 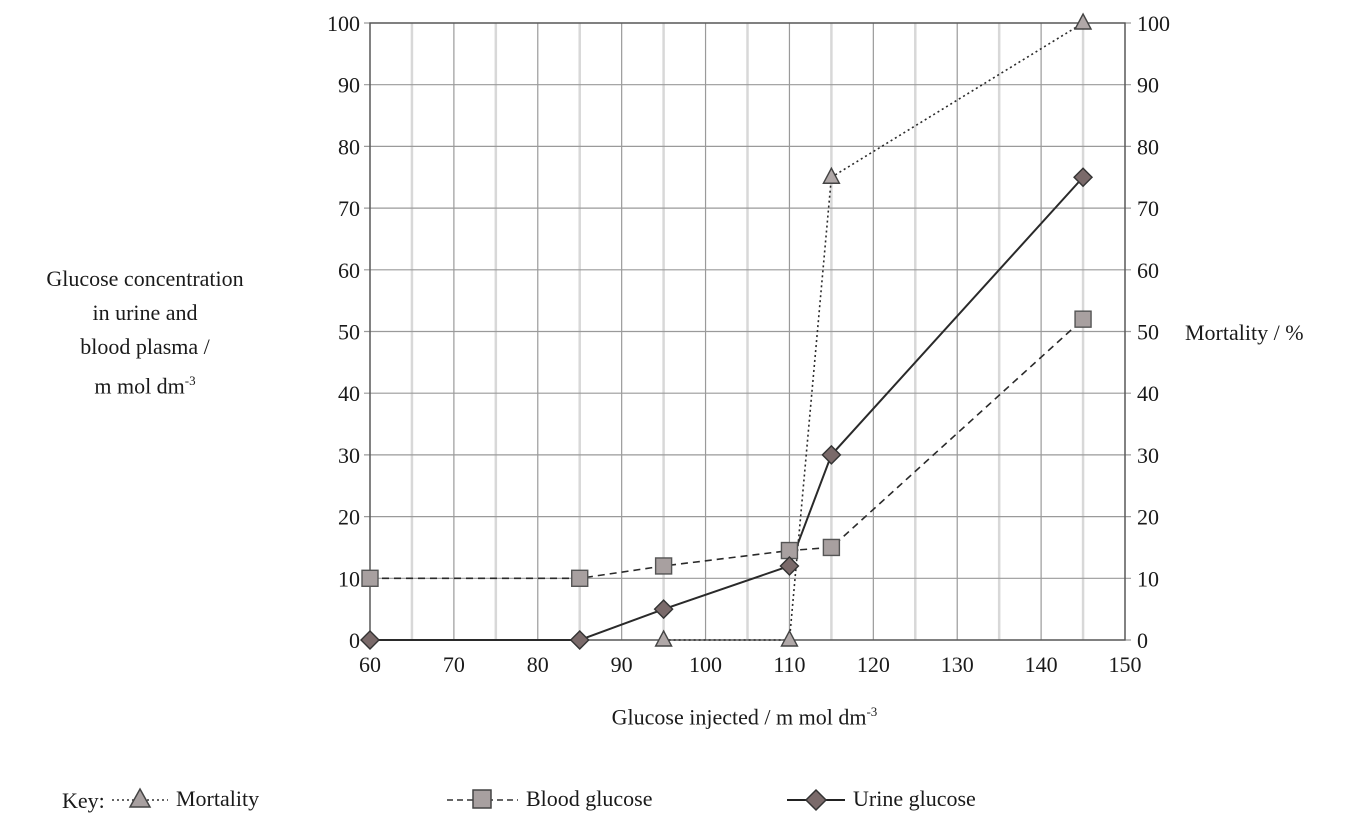 What do you see at coordinates (1125, 664) in the screenshot?
I see `x-tick-label: 150` at bounding box center [1125, 664].